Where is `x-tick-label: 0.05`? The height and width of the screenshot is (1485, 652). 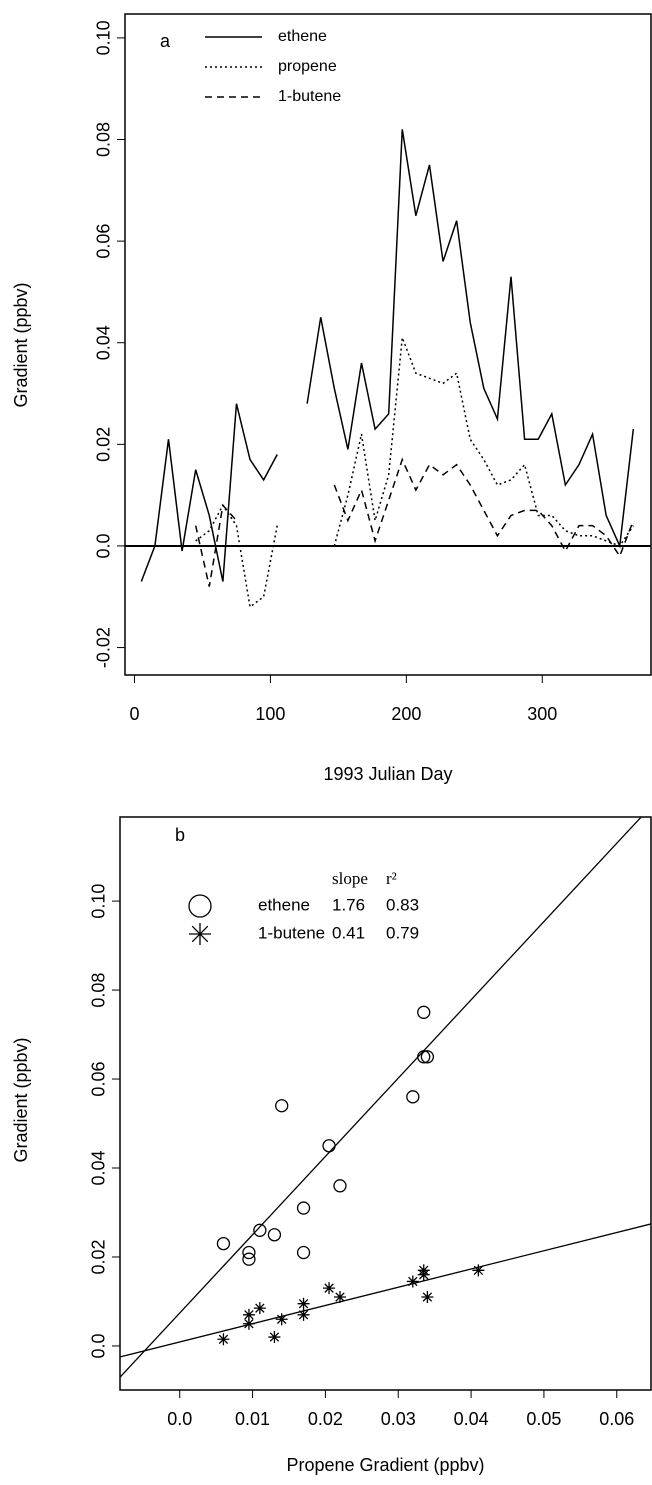
x-tick-label: 0.05 is located at coordinates (543, 1419).